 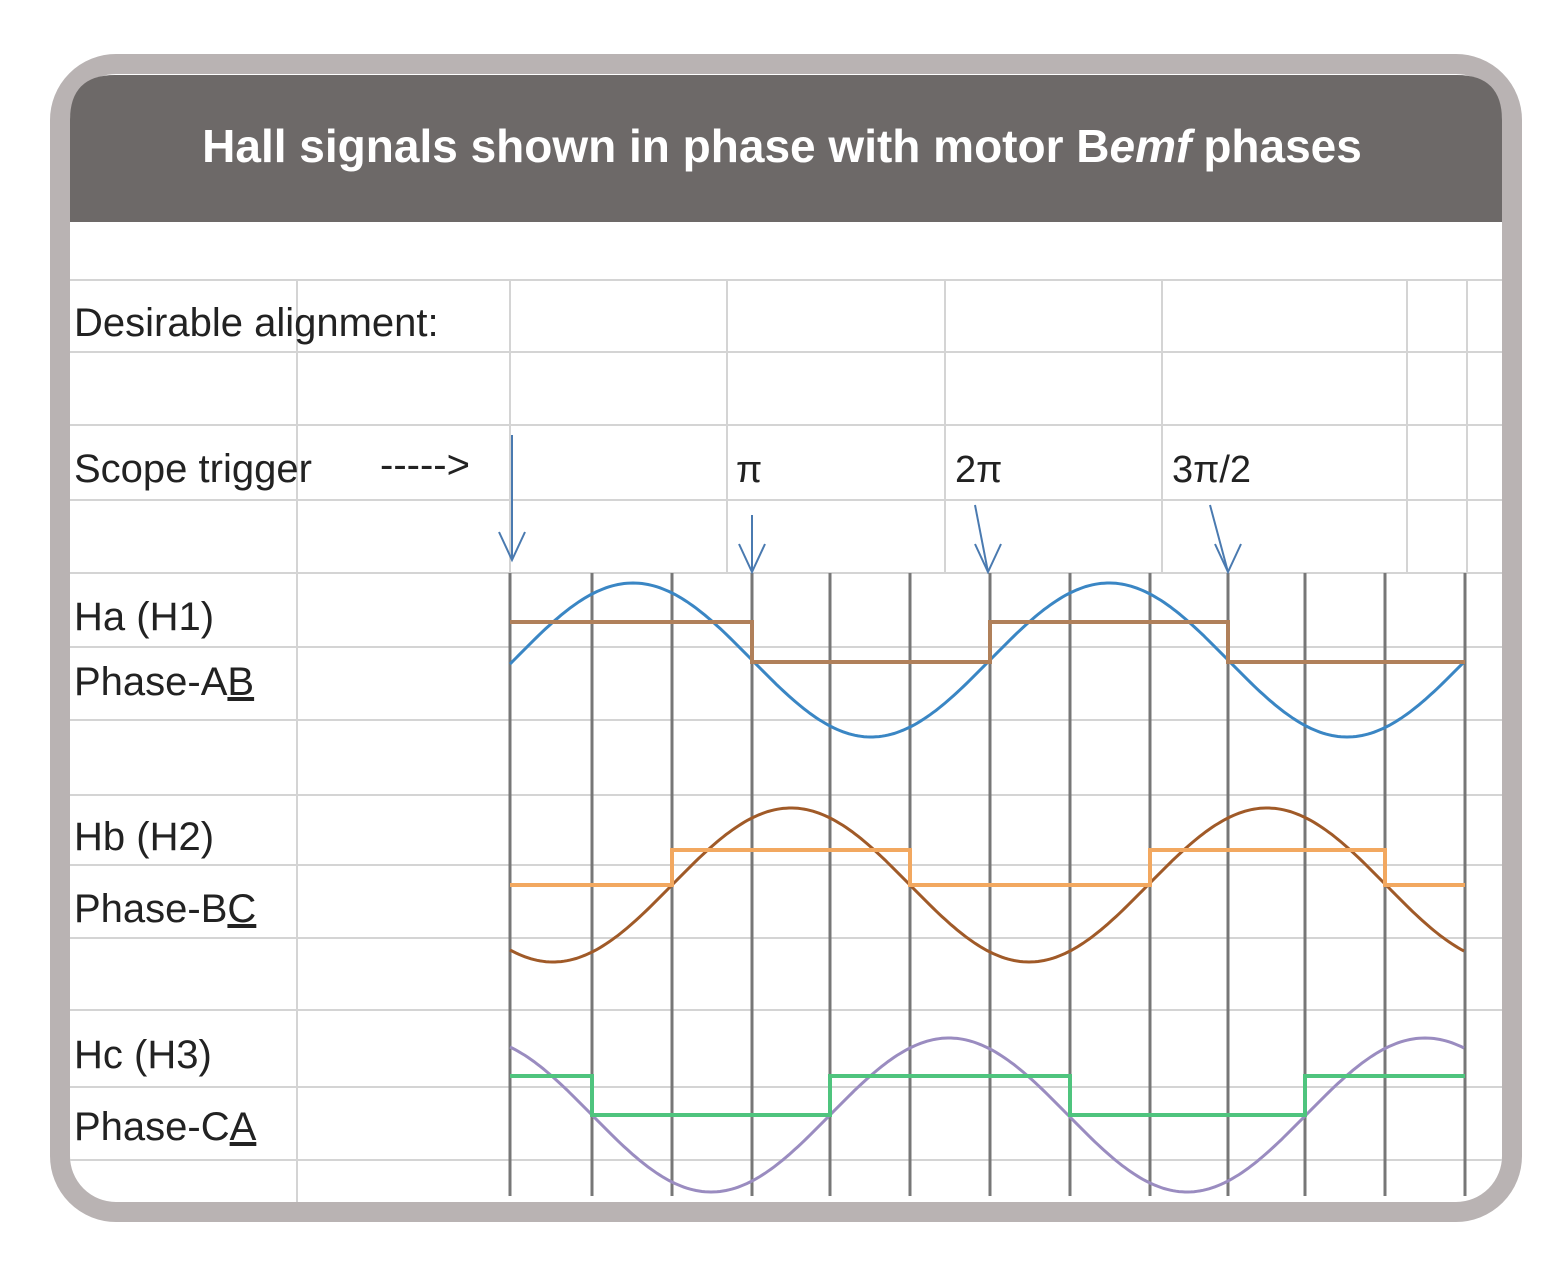 I want to click on phase-label: Phase-BC, so click(x=165, y=909).